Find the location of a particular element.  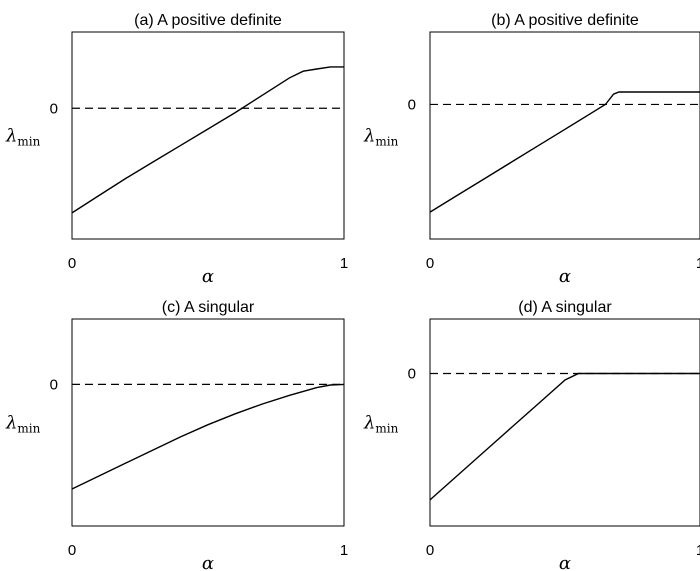

chart-title: (b) A positive definite is located at coordinates (565, 20).